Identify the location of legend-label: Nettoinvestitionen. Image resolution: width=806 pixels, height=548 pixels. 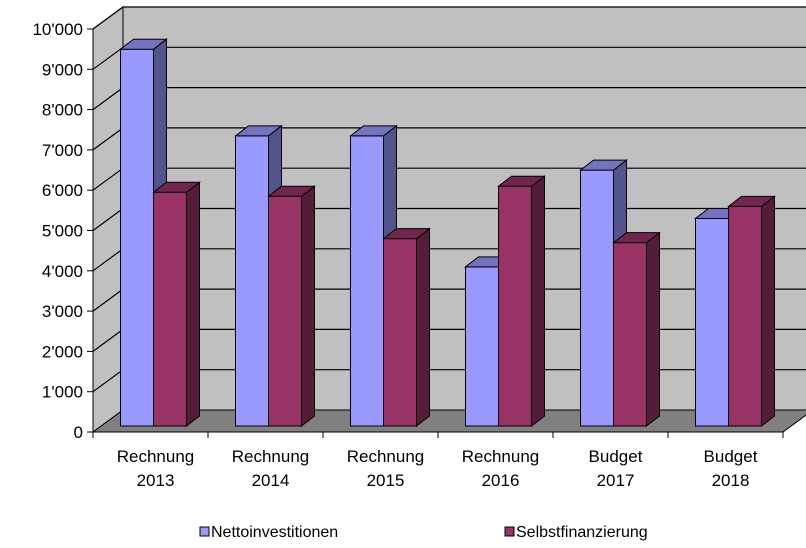
(274, 532).